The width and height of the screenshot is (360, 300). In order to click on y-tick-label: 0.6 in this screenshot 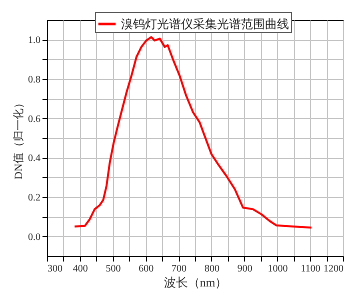, I will do `click(34, 119)`.